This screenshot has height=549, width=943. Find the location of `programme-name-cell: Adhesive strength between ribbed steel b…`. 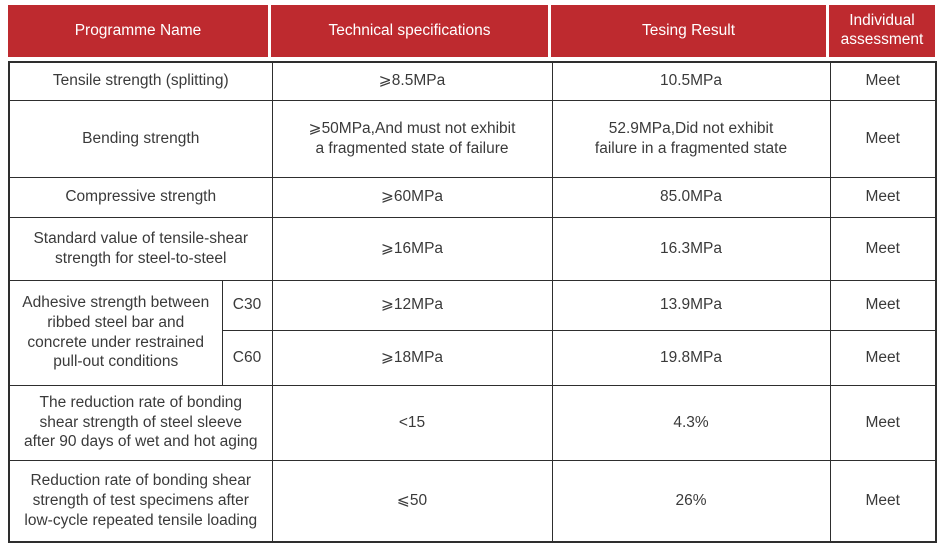

programme-name-cell: Adhesive strength between ribbed steel b… is located at coordinates (115, 332).